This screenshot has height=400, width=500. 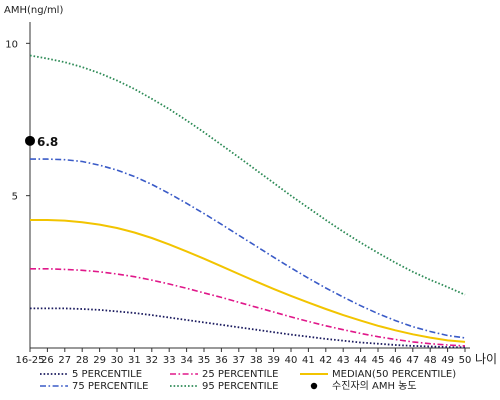 I want to click on x-tick-label: 48, so click(x=430, y=360).